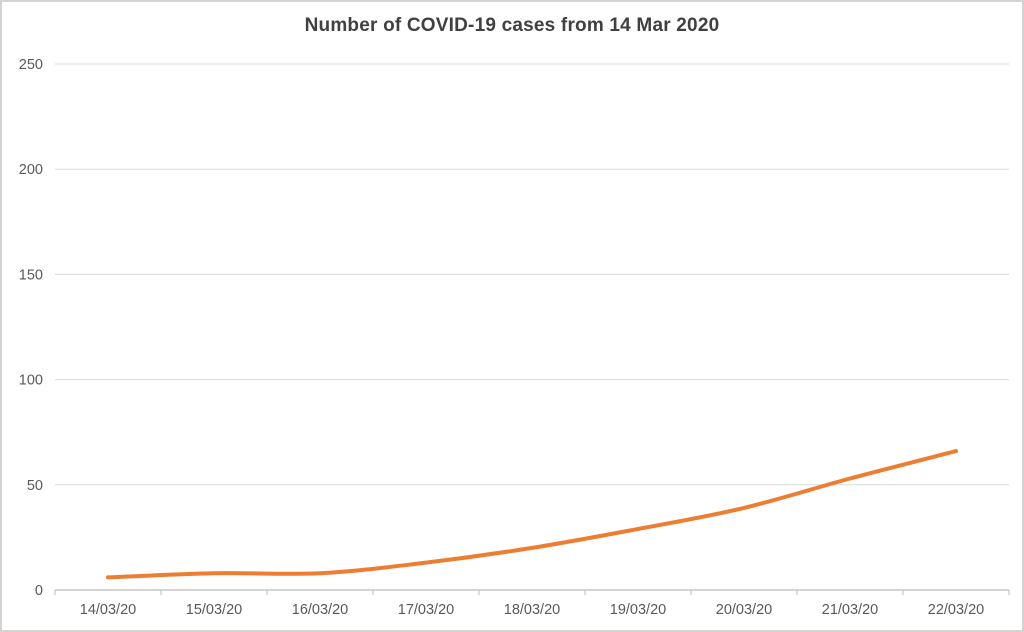  What do you see at coordinates (638, 610) in the screenshot?
I see `x-tick-label: 19/03/20` at bounding box center [638, 610].